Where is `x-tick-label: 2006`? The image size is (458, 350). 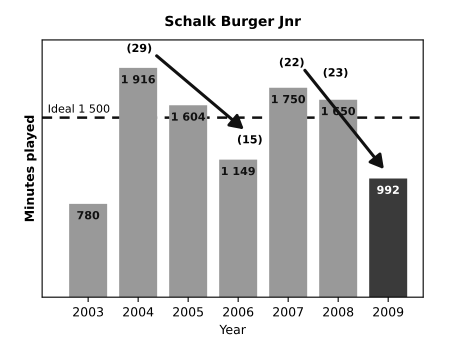
x-tick-label: 2006 is located at coordinates (238, 312).